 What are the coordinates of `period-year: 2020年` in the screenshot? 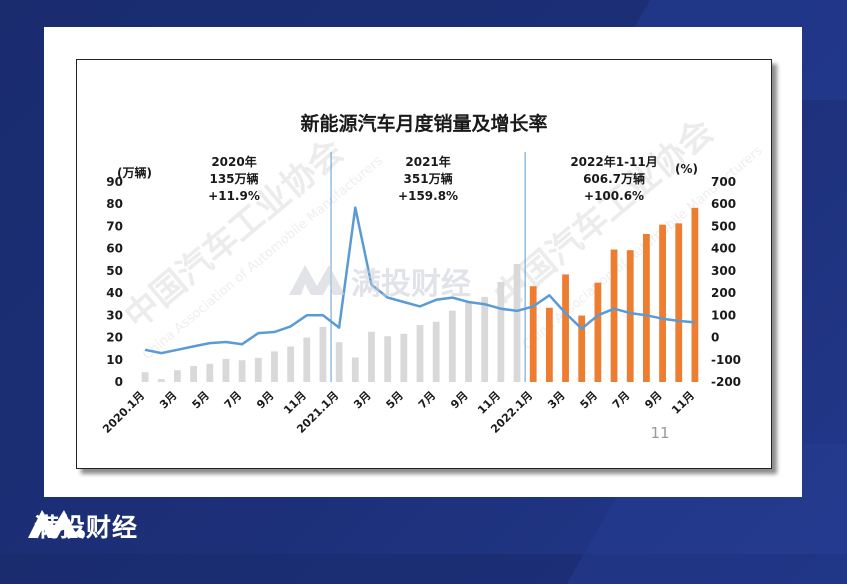 It's located at (233, 161).